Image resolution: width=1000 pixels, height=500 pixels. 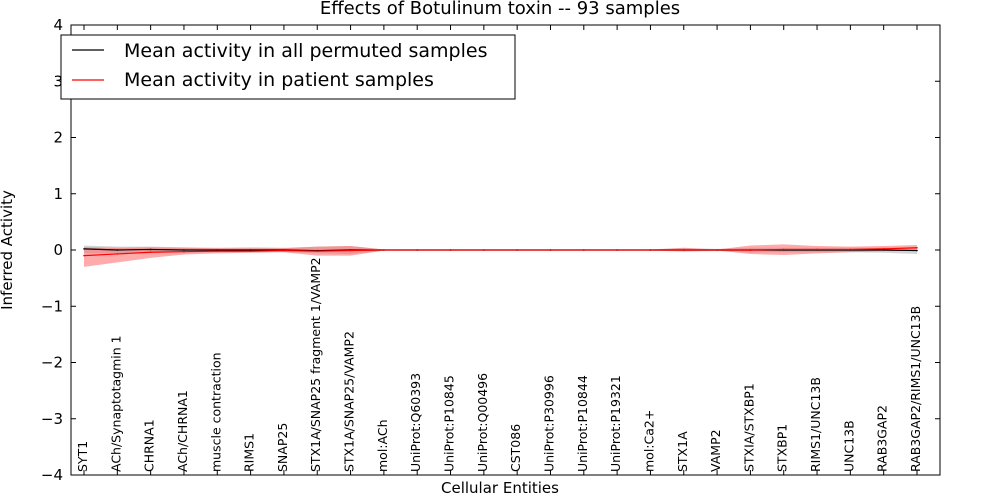 I want to click on lines-layer, so click(x=500, y=251).